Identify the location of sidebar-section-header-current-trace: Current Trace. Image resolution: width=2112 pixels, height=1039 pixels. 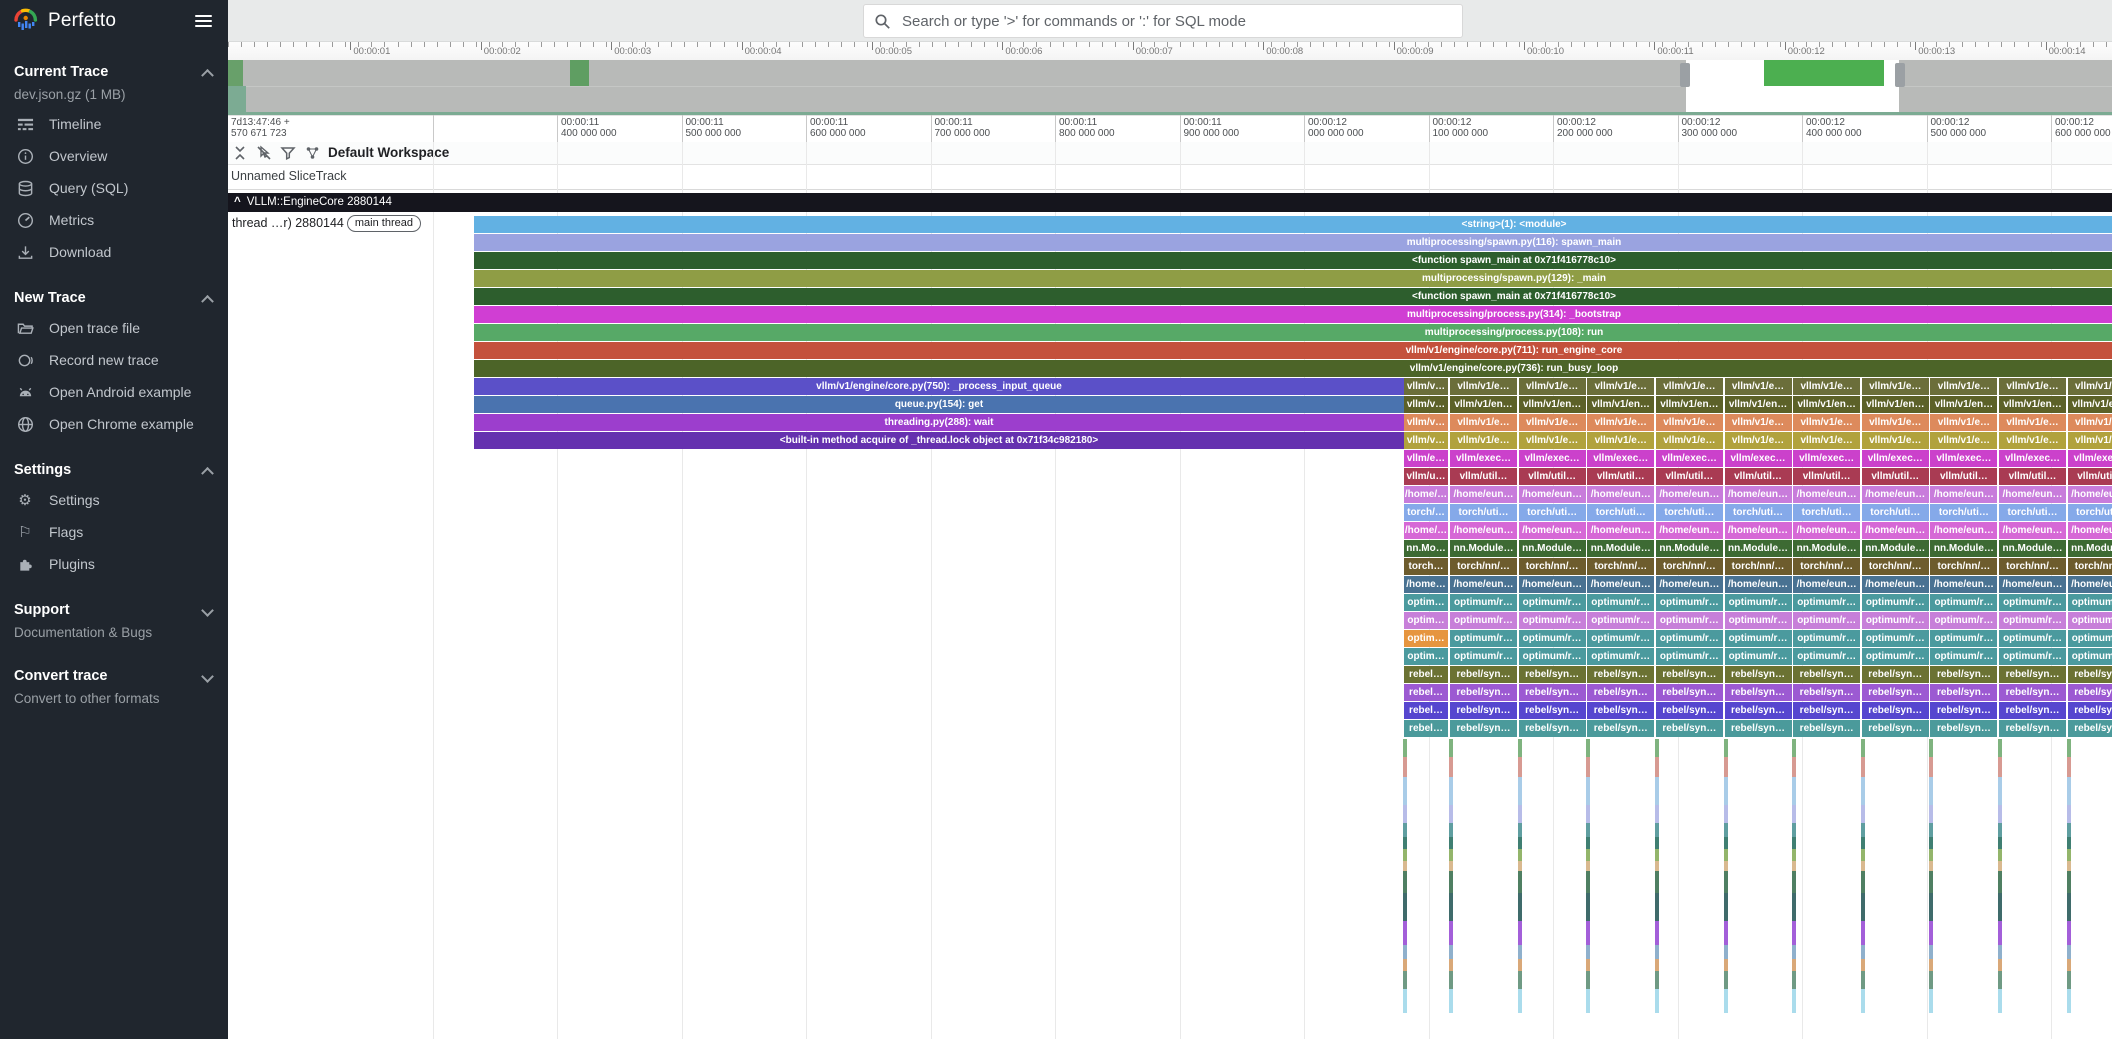
(114, 72).